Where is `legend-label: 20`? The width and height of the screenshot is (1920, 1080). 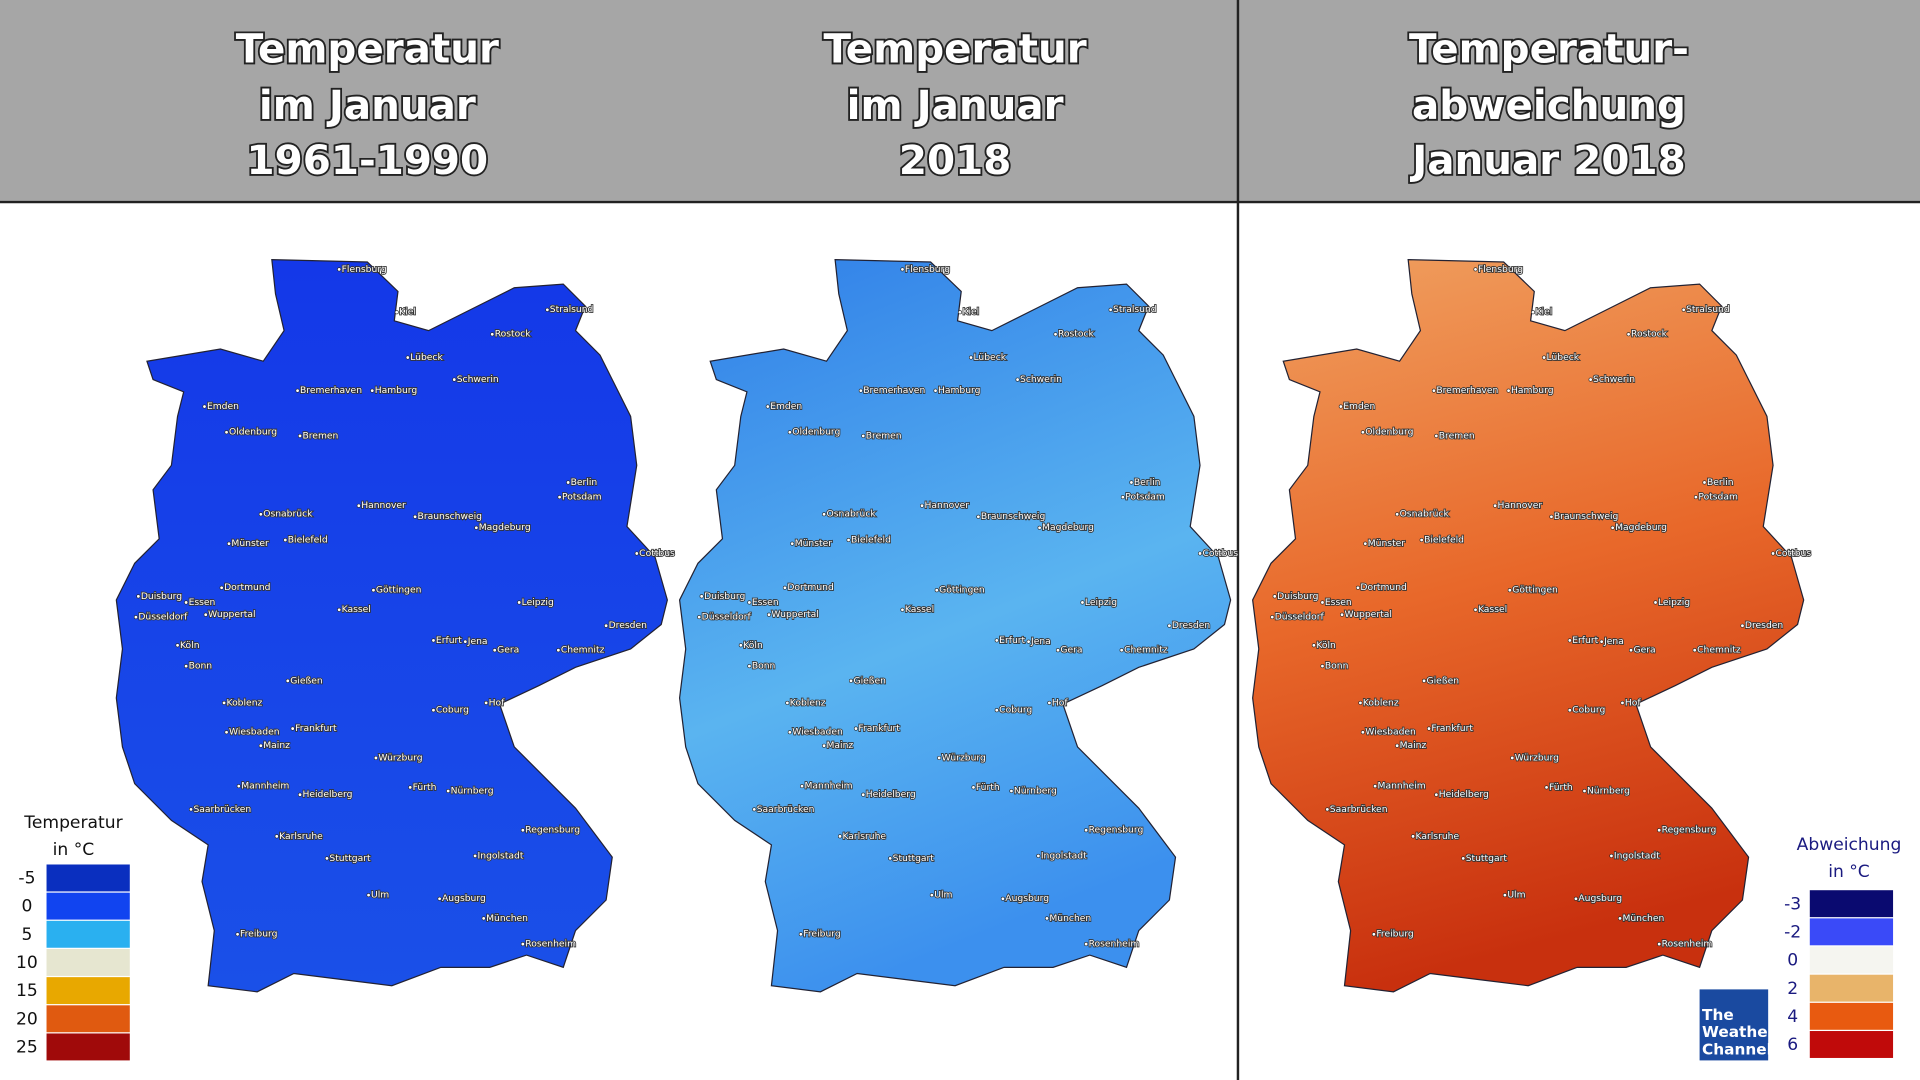
legend-label: 20 is located at coordinates (27, 1019).